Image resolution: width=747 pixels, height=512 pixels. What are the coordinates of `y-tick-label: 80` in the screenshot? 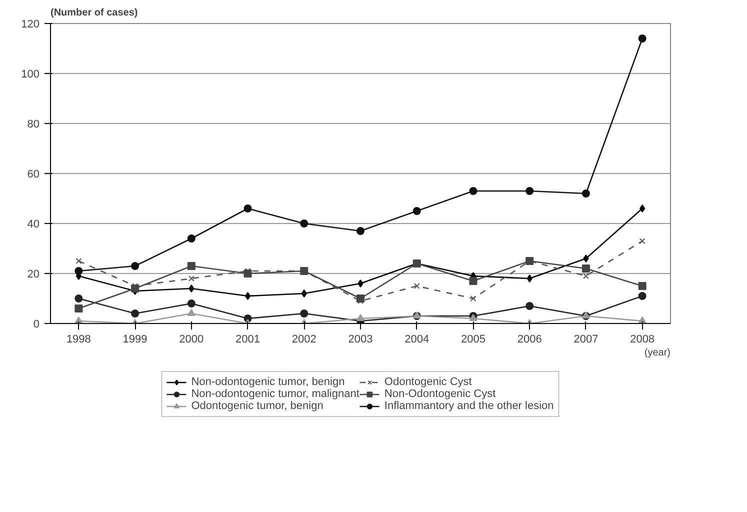 It's located at (33, 124).